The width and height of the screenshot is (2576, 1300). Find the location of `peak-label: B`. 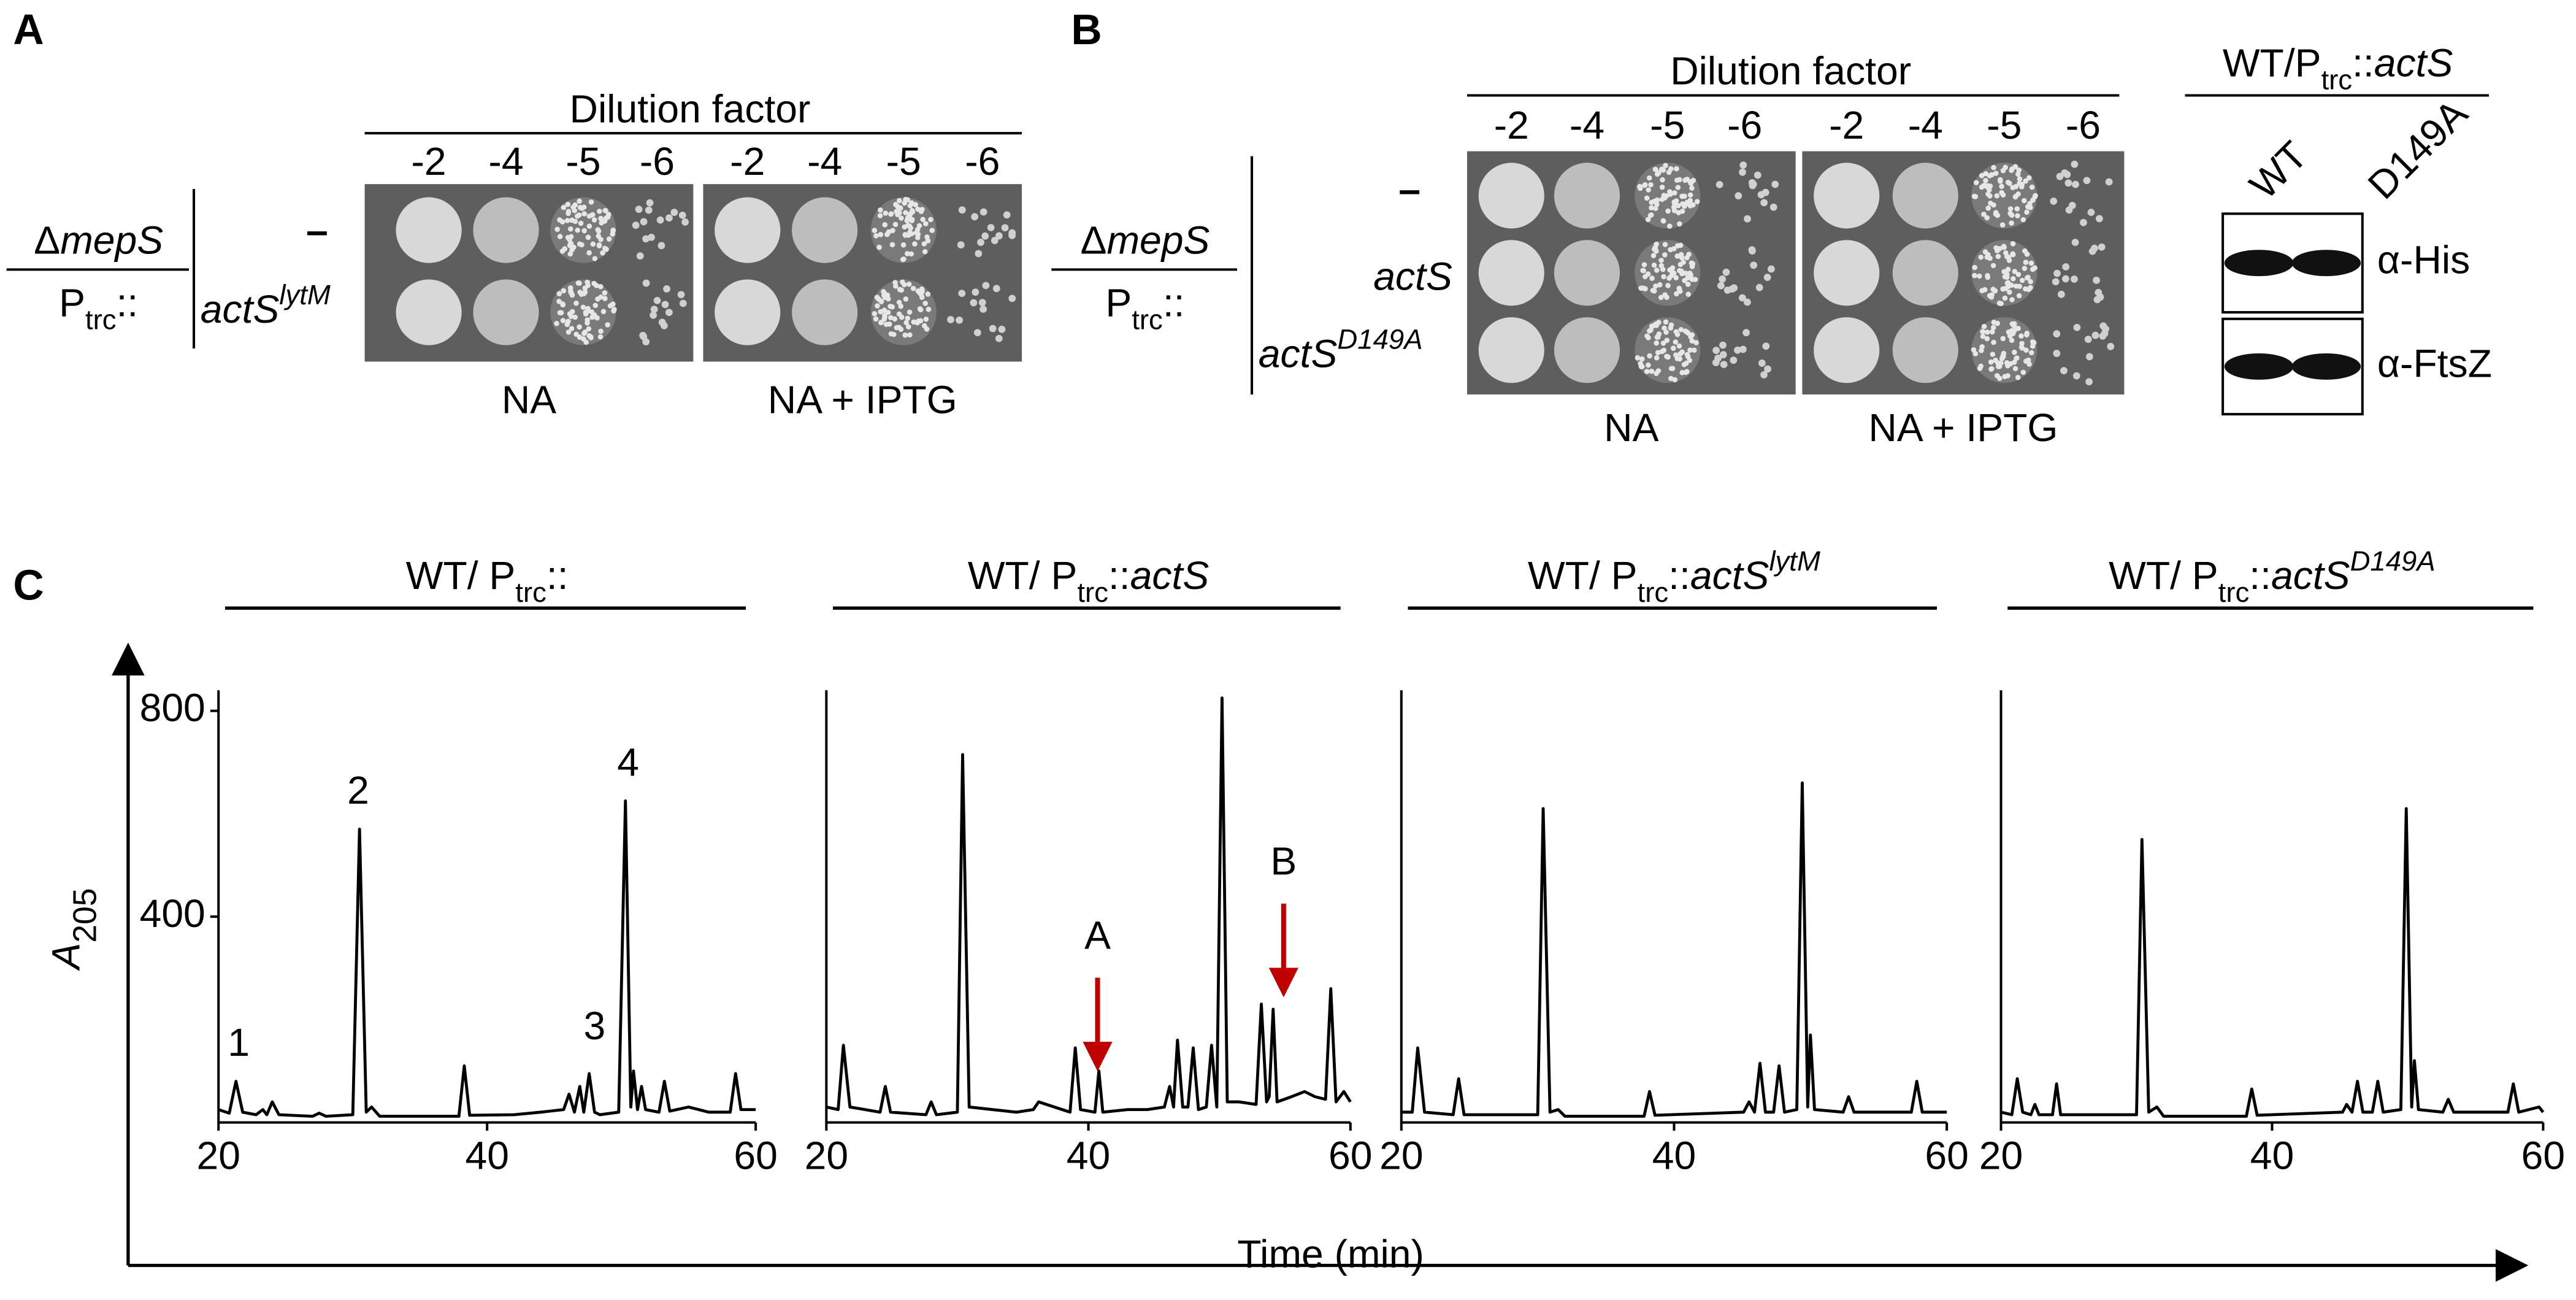

peak-label: B is located at coordinates (1283, 861).